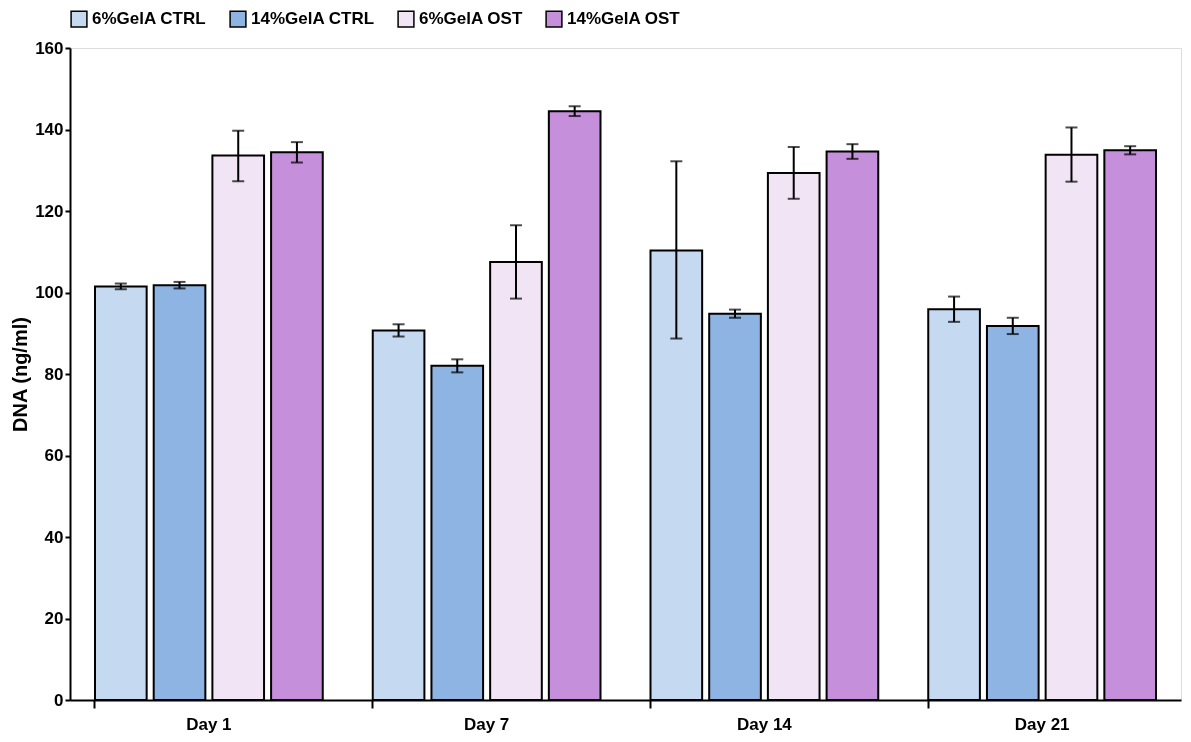 The image size is (1191, 742). Describe the element at coordinates (313, 19) in the screenshot. I see `legend-label: 14%GelA CTRL` at that location.